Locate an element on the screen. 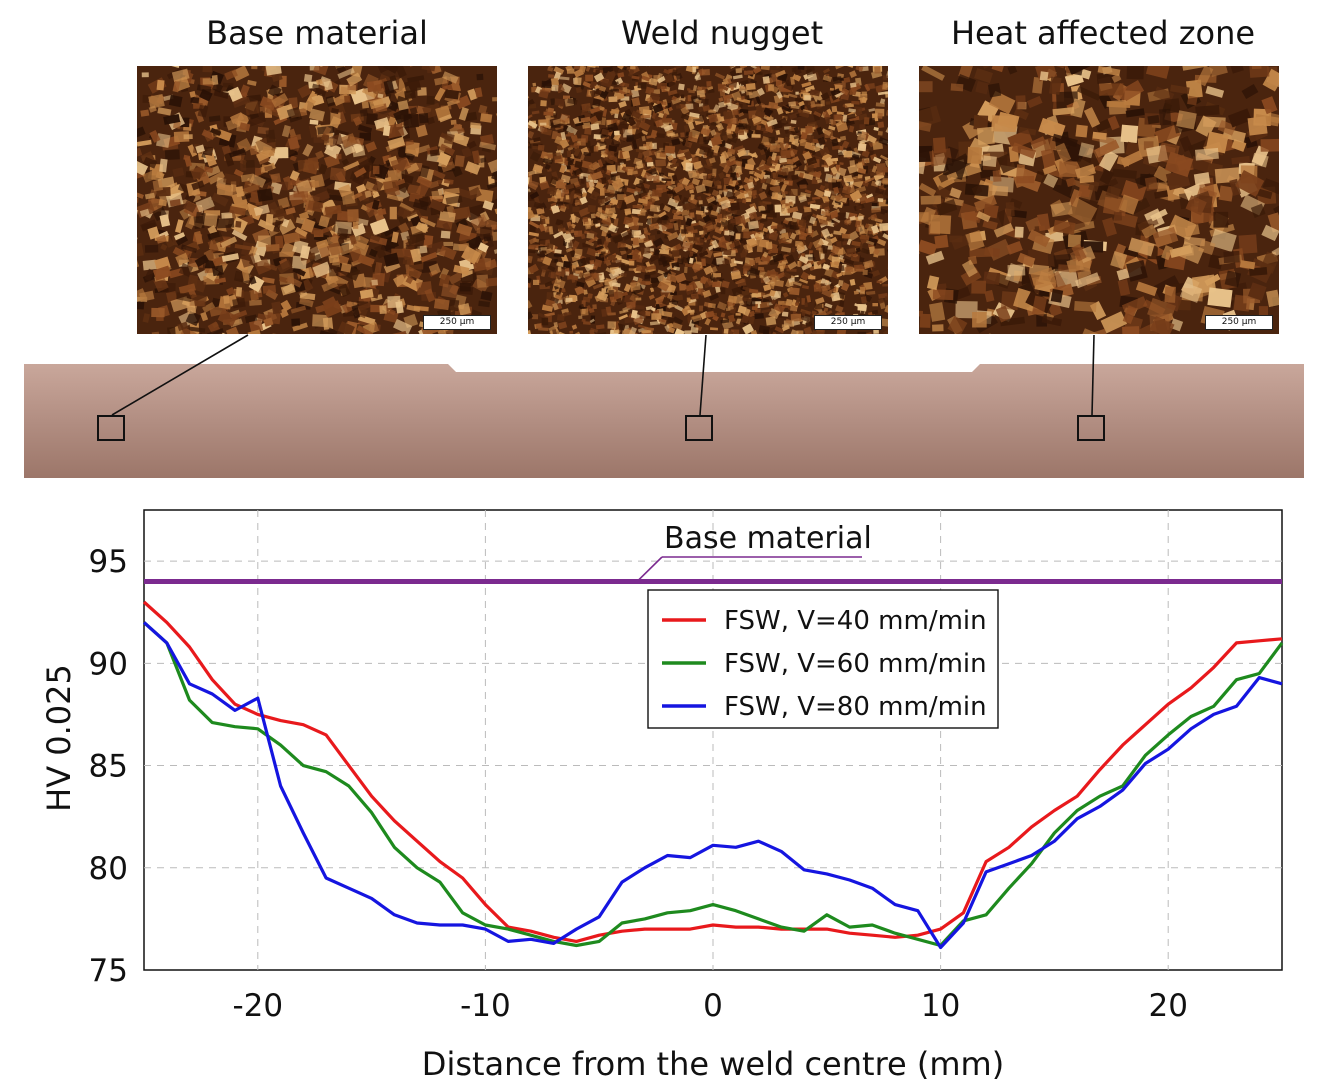 Image resolution: width=1328 pixels, height=1092 pixels. y-tick-label: 80 is located at coordinates (108, 869).